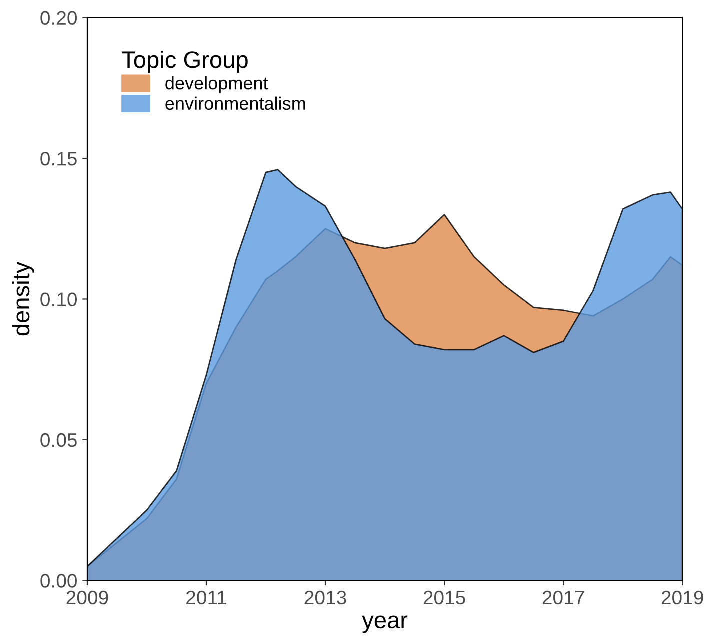 Image resolution: width=717 pixels, height=636 pixels. Describe the element at coordinates (325, 597) in the screenshot. I see `x-tick-label: 2013` at that location.